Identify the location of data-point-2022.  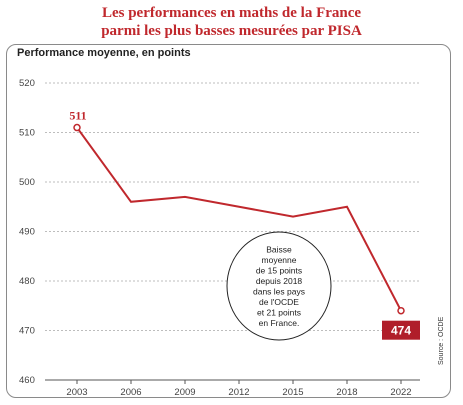
(401, 310).